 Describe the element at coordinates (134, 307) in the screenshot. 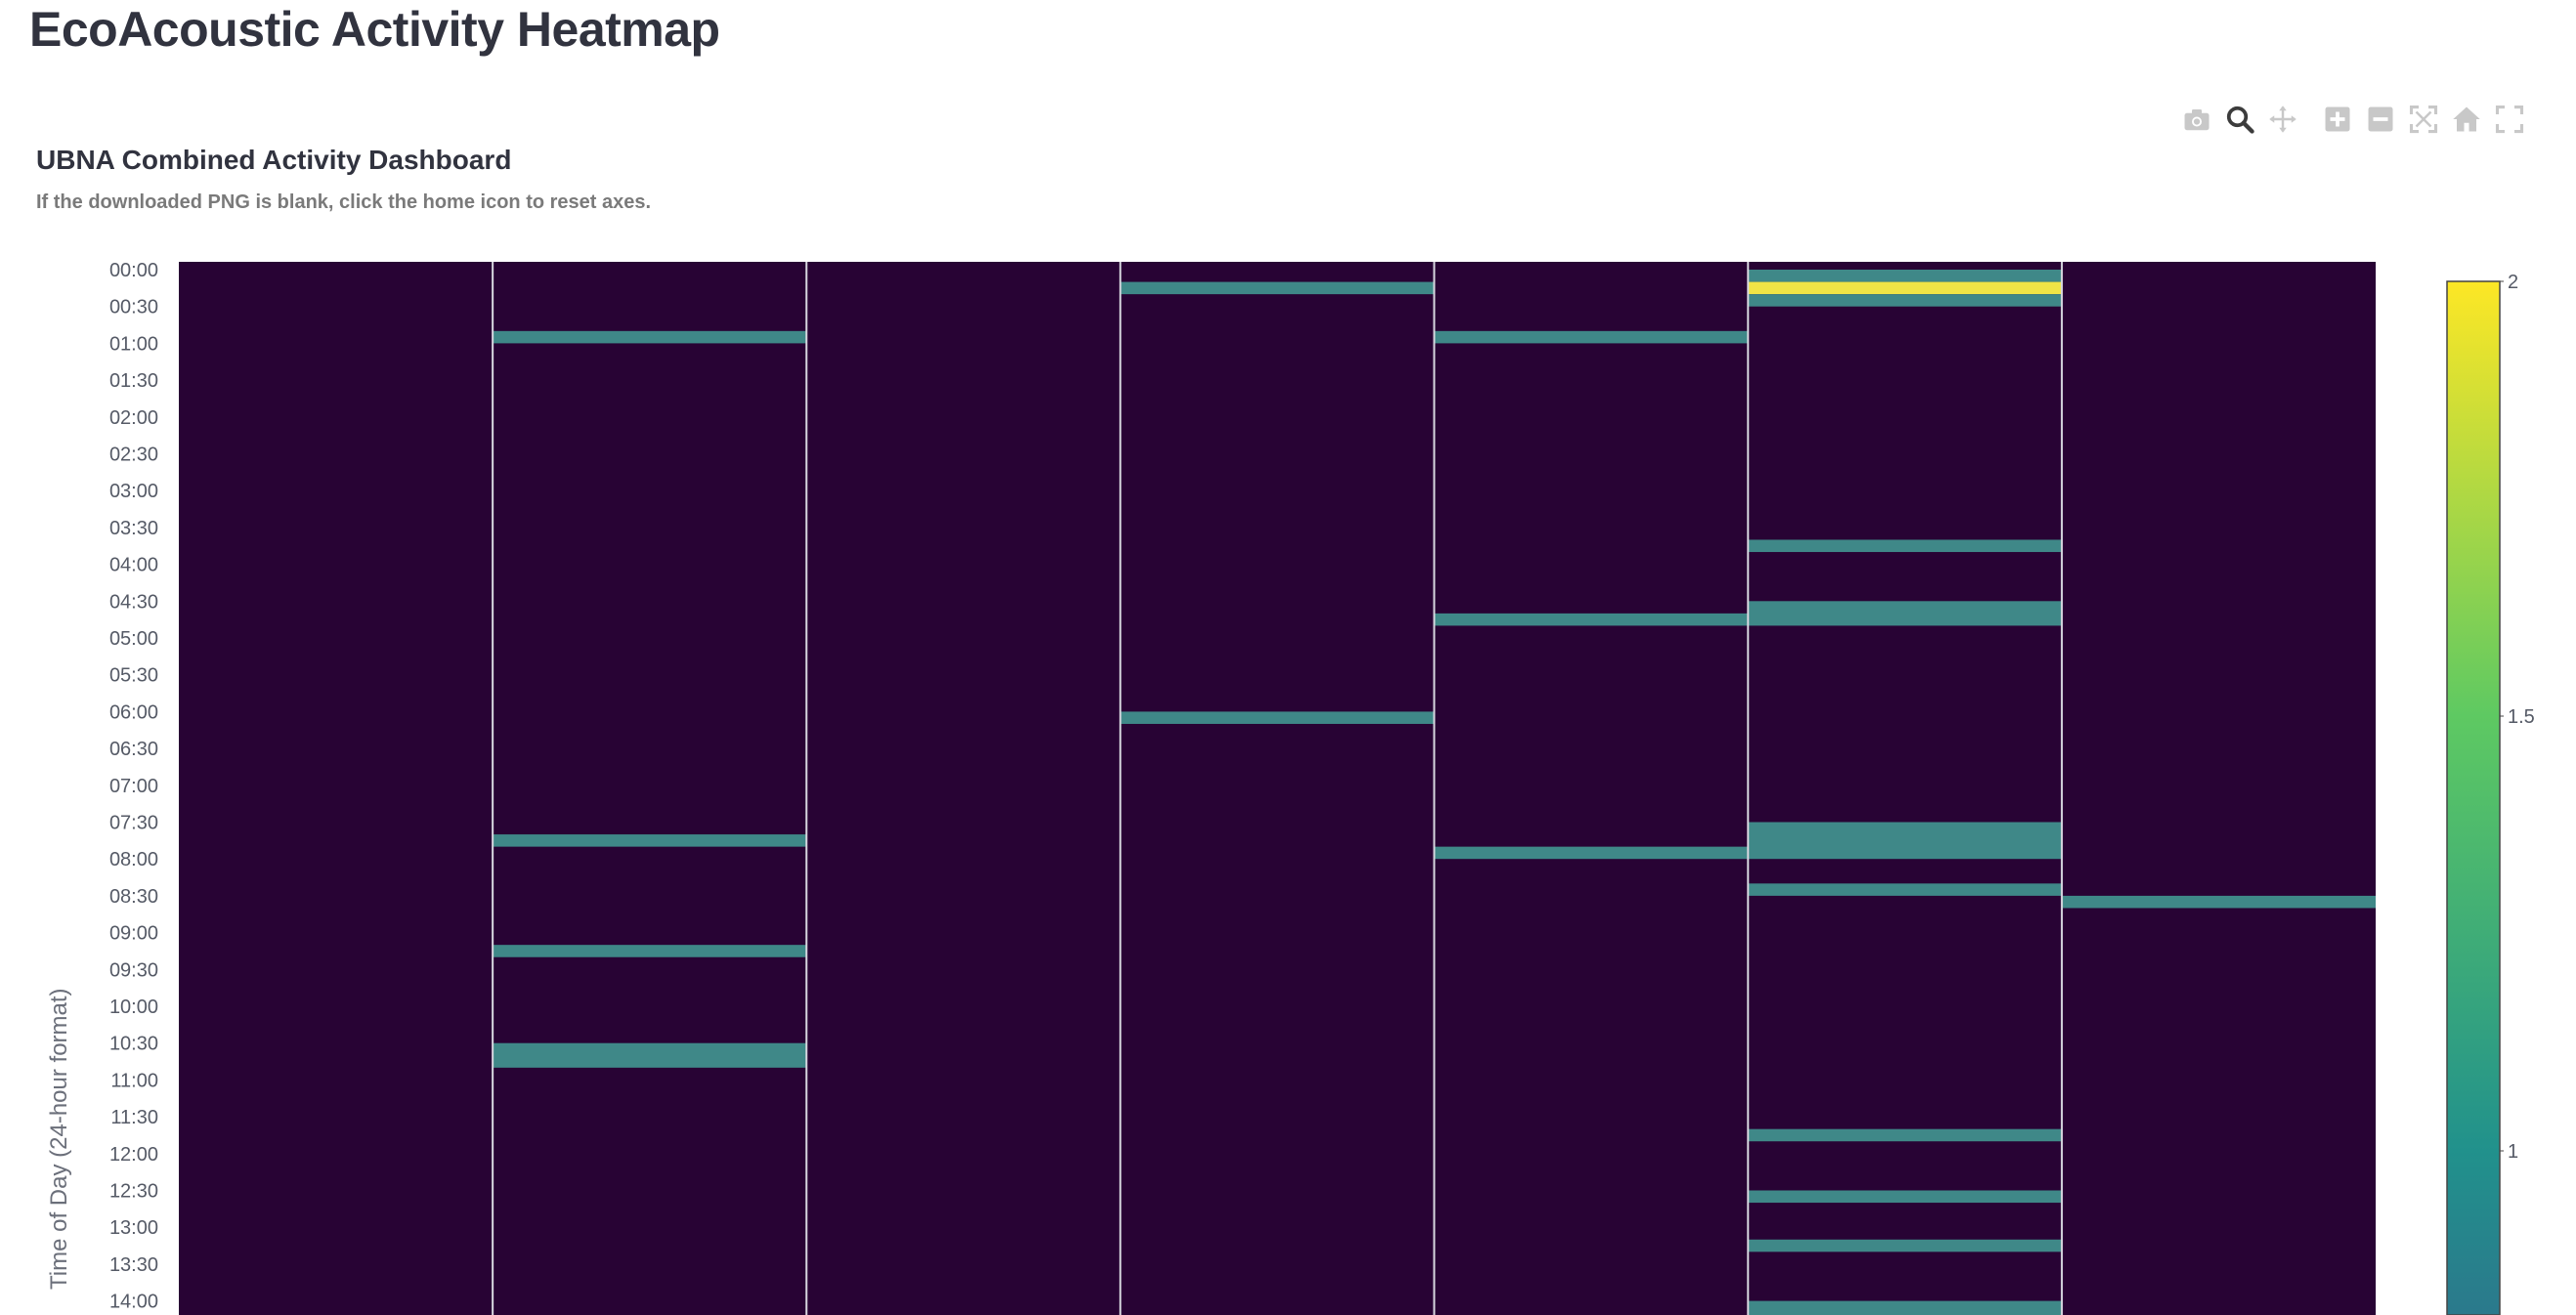

I see `y-tick-label: 00:30` at that location.